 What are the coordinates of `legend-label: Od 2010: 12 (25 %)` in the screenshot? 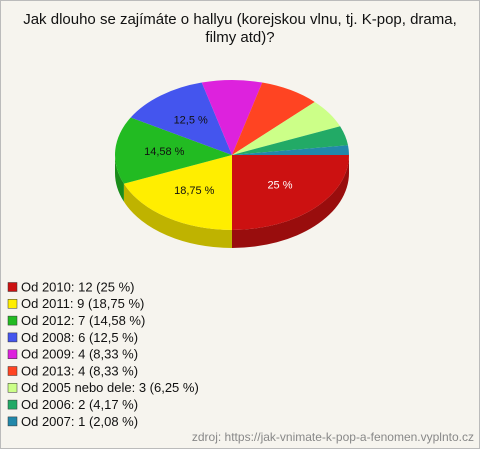 It's located at (77, 286).